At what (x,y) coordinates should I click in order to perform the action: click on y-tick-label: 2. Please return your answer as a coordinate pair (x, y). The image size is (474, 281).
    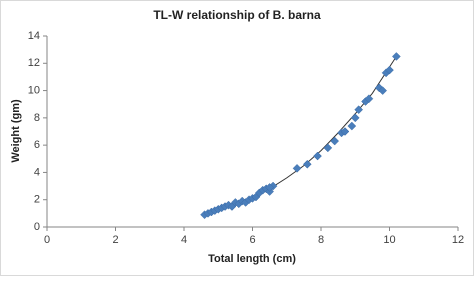
    Looking at the image, I should click on (37, 200).